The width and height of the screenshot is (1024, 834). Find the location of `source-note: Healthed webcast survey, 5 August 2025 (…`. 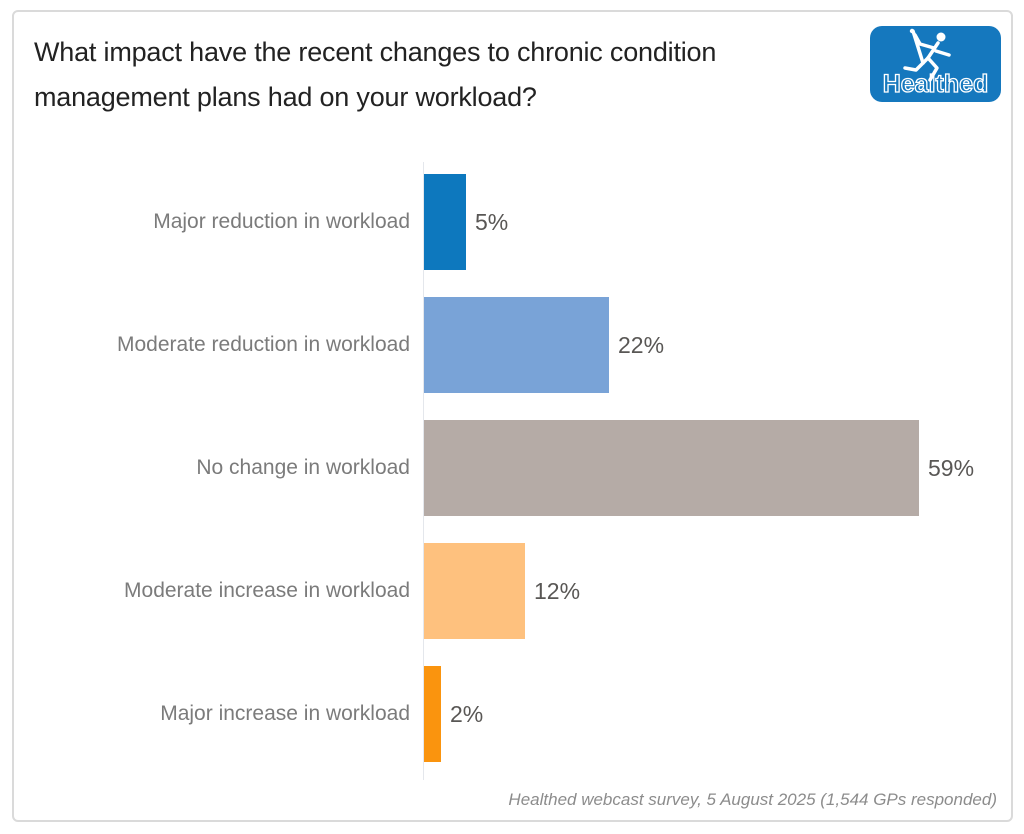

source-note: Healthed webcast survey, 5 August 2025 (… is located at coordinates (752, 799).